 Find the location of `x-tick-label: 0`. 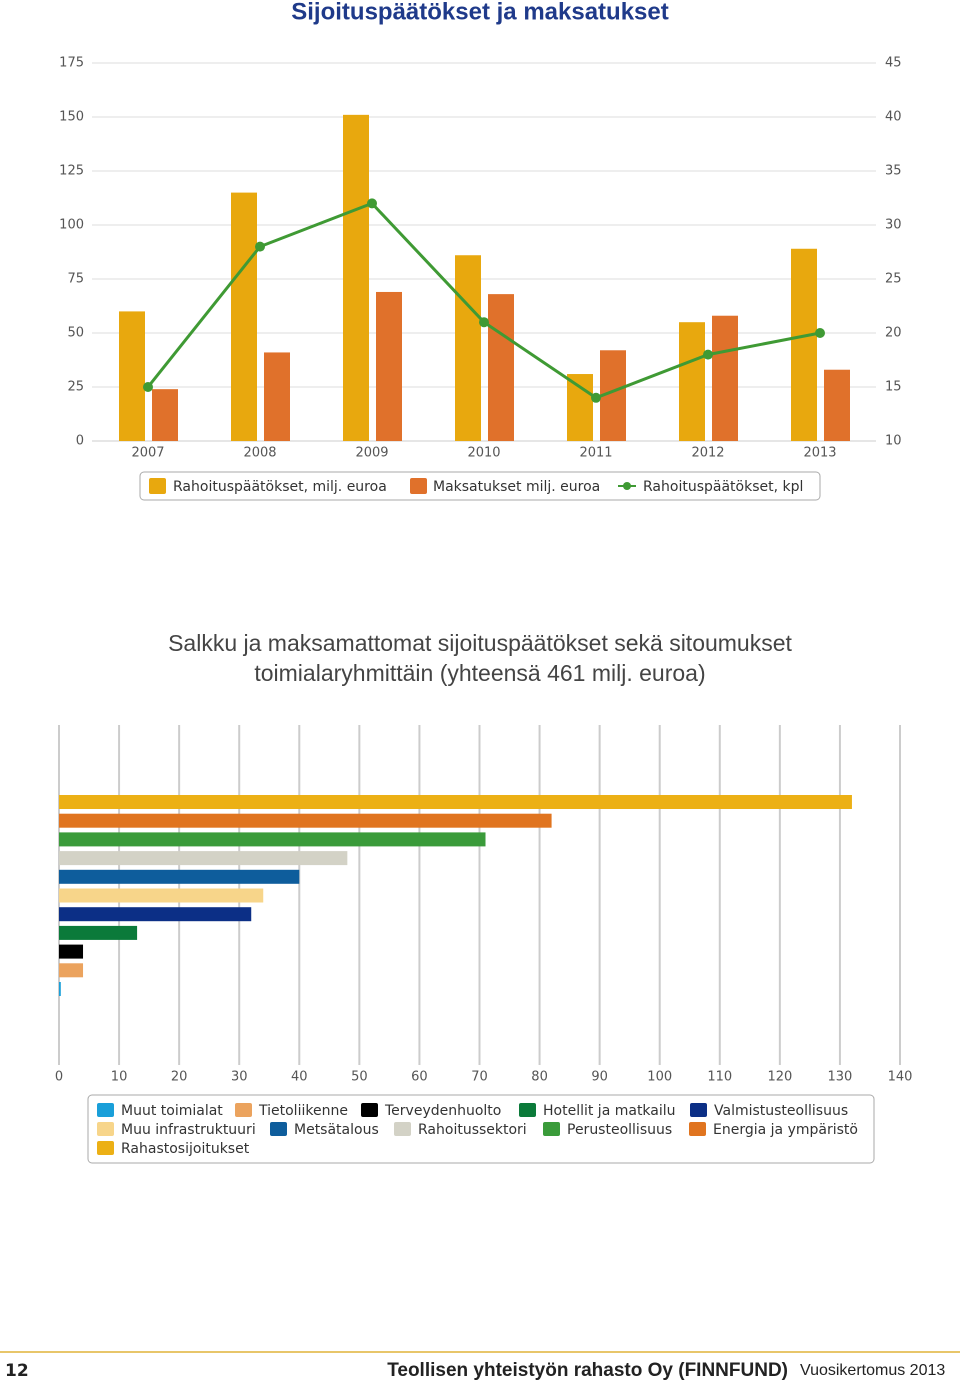

x-tick-label: 0 is located at coordinates (59, 1077).